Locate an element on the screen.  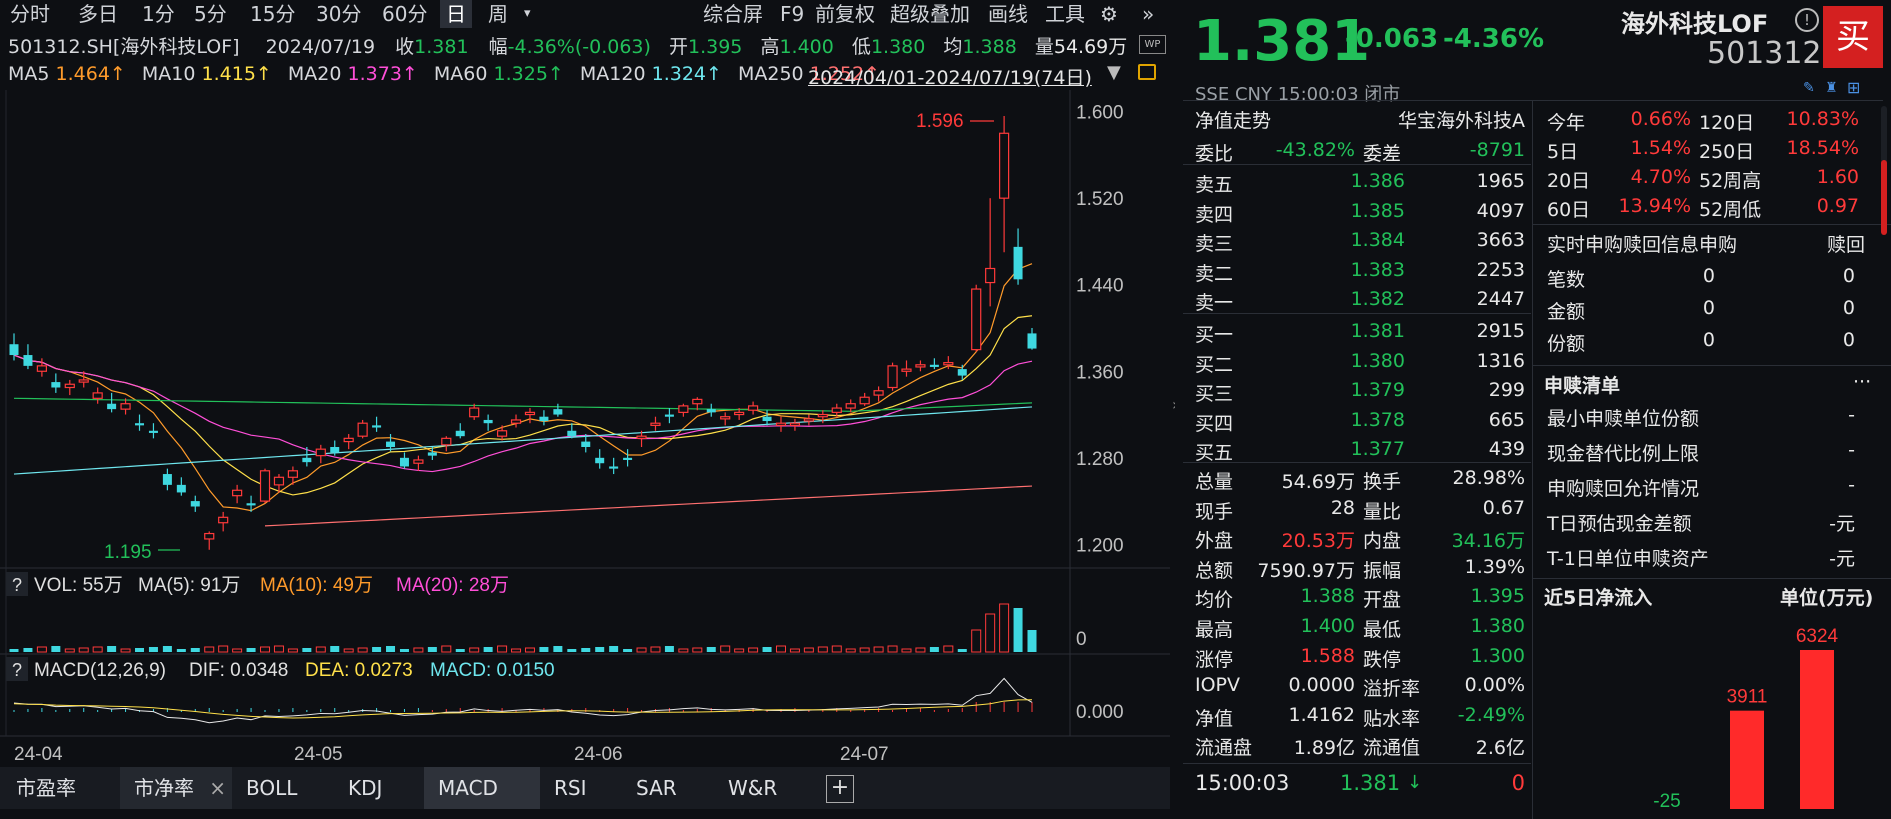
wp-badge-icon: WP is located at coordinates (1152, 44).